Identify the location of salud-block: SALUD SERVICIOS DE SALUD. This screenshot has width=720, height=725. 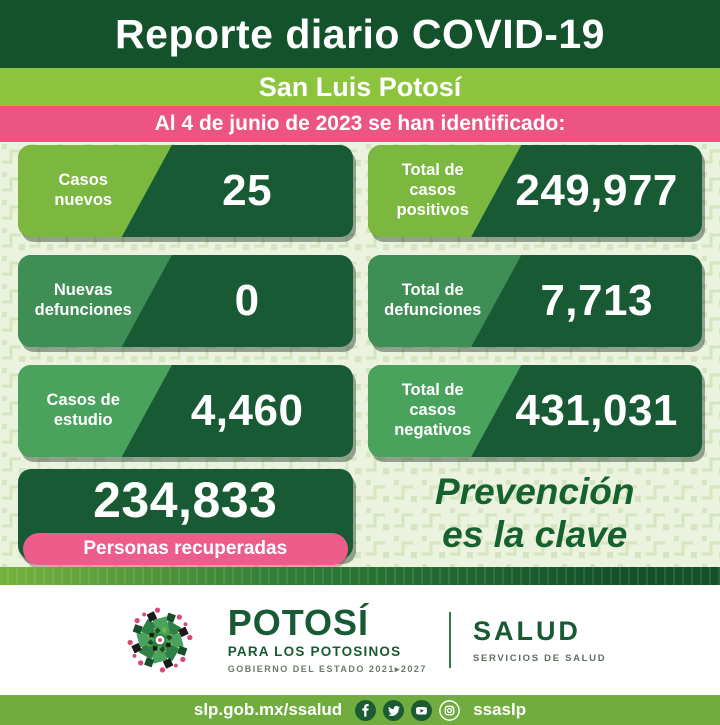
(539, 640).